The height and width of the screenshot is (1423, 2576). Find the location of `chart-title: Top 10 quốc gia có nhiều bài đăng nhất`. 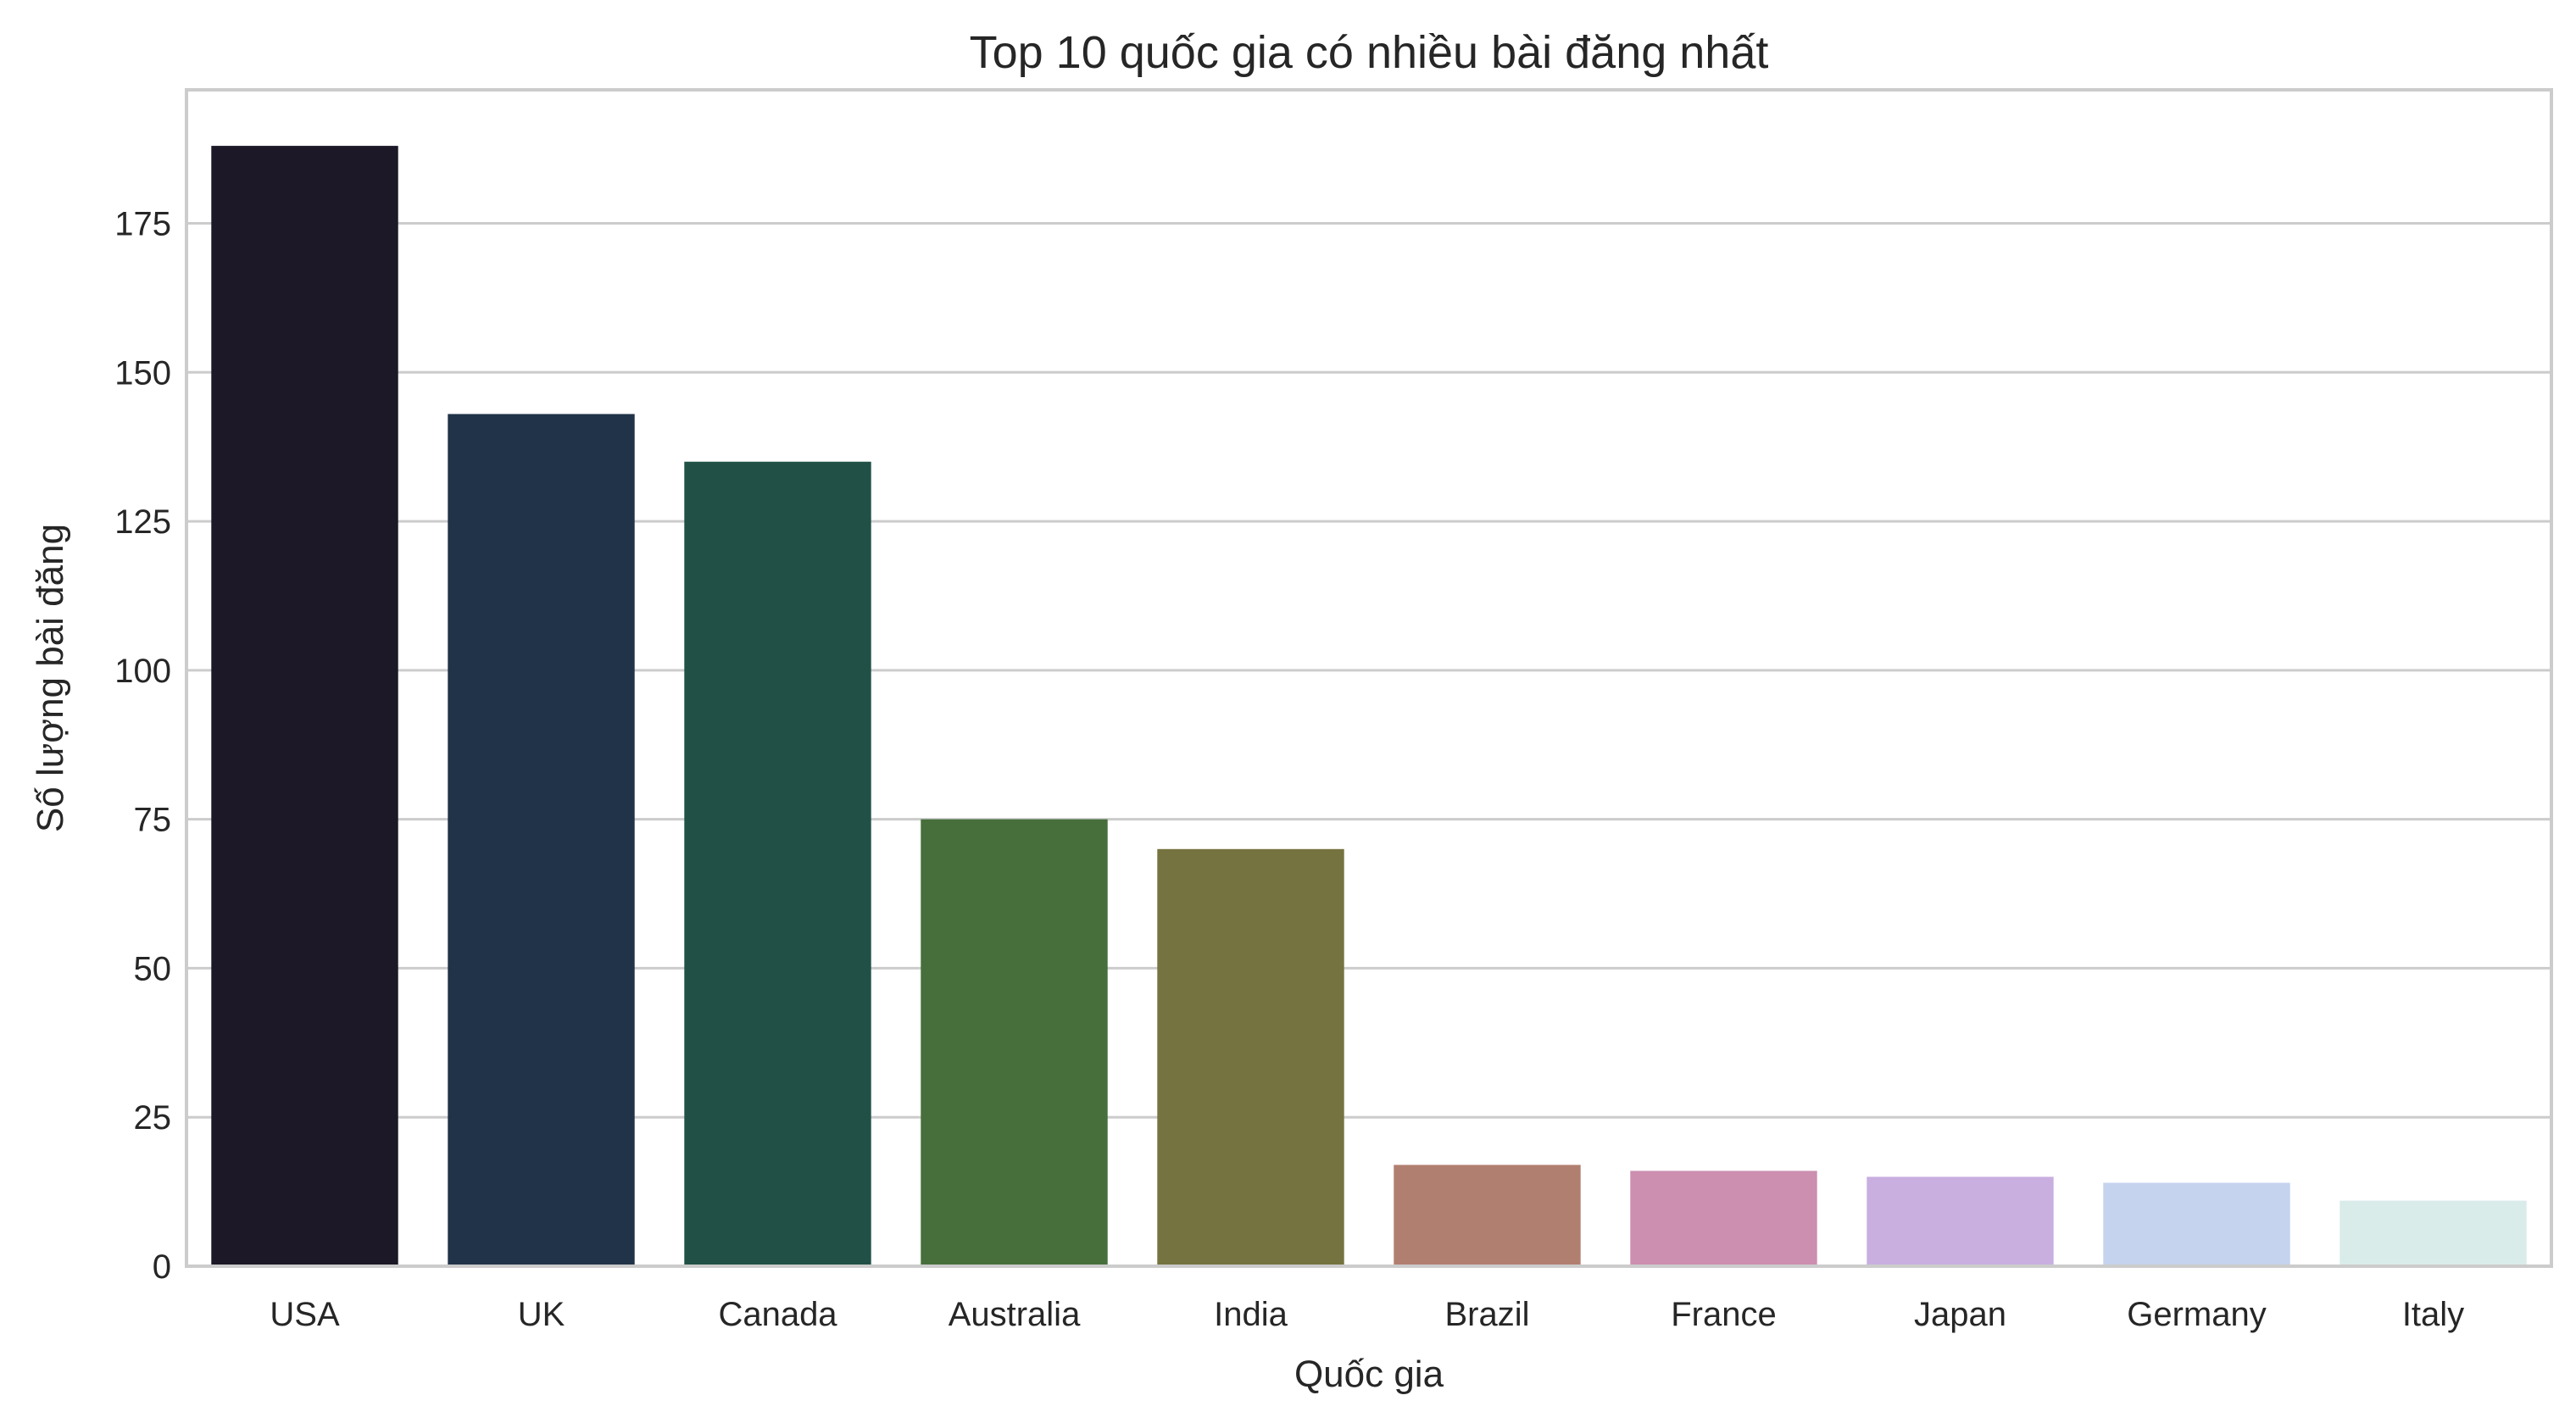

chart-title: Top 10 quốc gia có nhiều bài đăng nhất is located at coordinates (1369, 53).